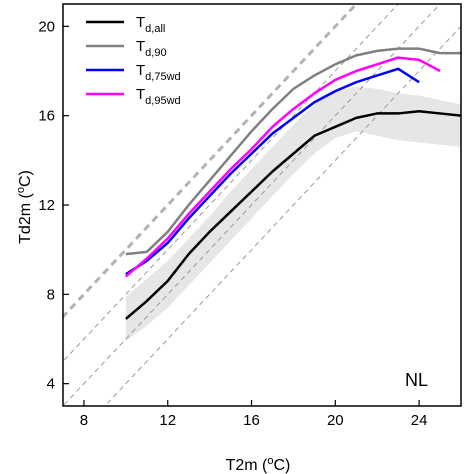 The height and width of the screenshot is (474, 474). What do you see at coordinates (46, 26) in the screenshot?
I see `y-tick-label: 20` at bounding box center [46, 26].